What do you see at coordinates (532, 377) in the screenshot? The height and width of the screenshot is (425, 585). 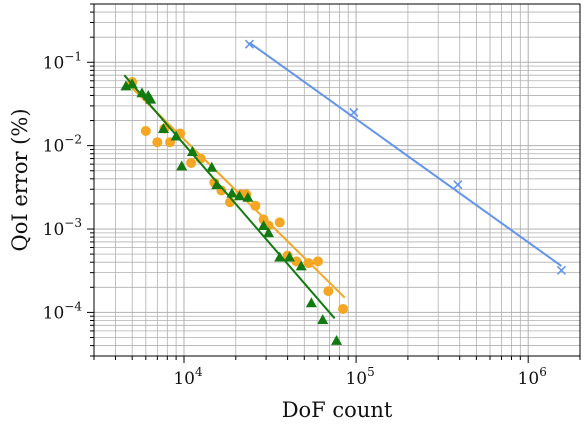 I see `x-tick-label: 10⁶` at bounding box center [532, 377].